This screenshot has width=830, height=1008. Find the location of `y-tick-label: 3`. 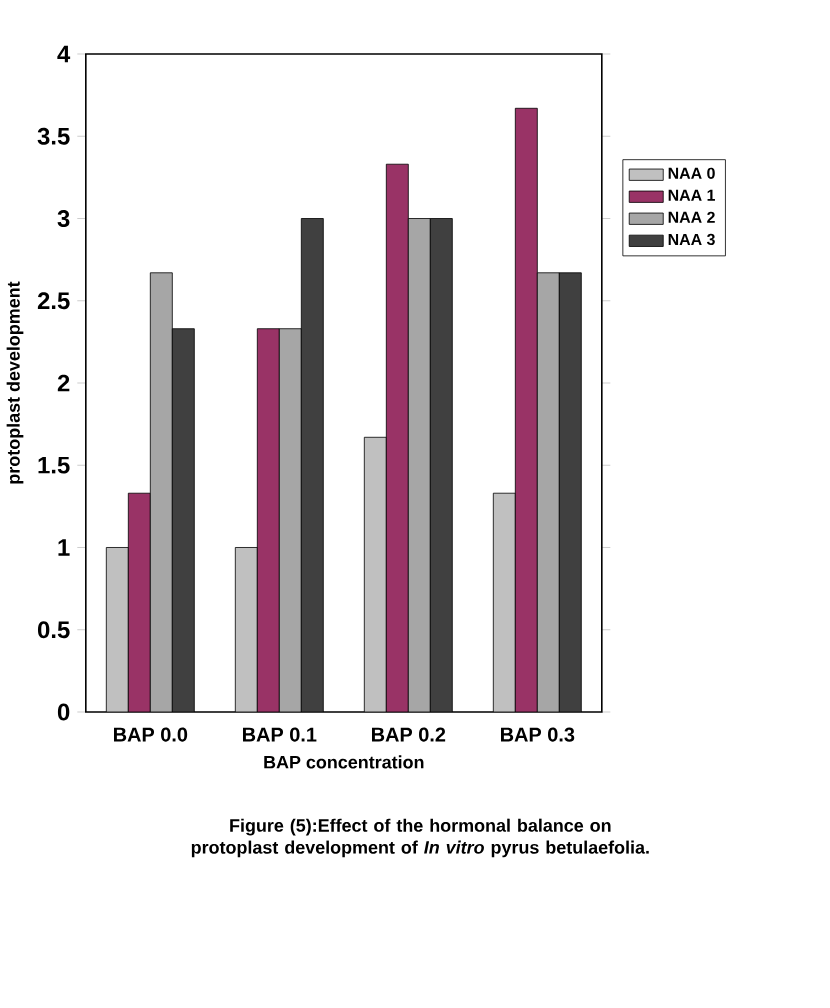

y-tick-label: 3 is located at coordinates (63, 218).